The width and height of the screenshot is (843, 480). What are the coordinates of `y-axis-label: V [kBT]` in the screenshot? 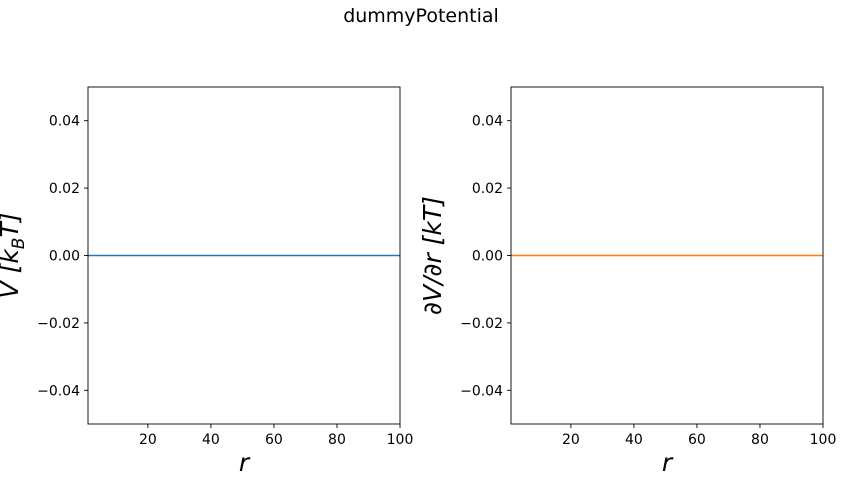 It's located at (14, 256).